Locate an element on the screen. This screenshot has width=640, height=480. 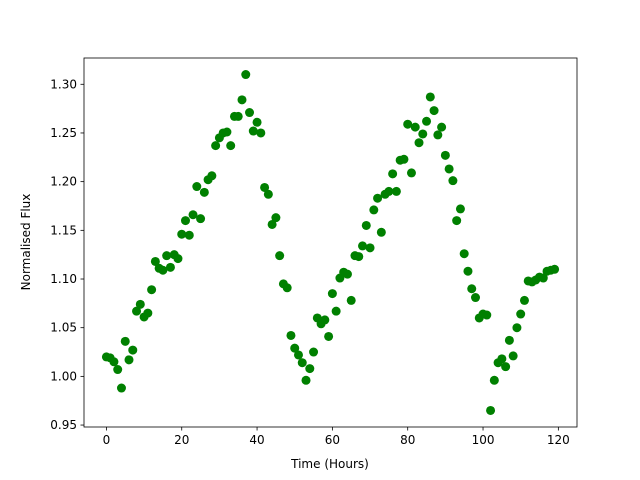
x-tick-label: 20 is located at coordinates (181, 440).